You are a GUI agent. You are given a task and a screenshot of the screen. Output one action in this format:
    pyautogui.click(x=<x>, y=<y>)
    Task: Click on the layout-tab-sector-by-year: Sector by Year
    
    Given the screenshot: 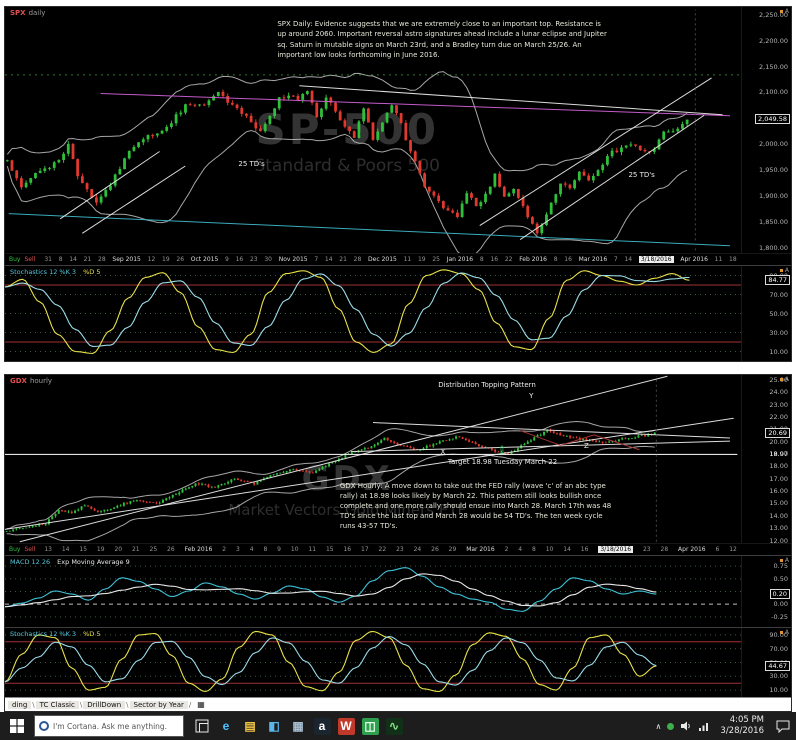 What is the action you would take?
    pyautogui.click(x=158, y=704)
    